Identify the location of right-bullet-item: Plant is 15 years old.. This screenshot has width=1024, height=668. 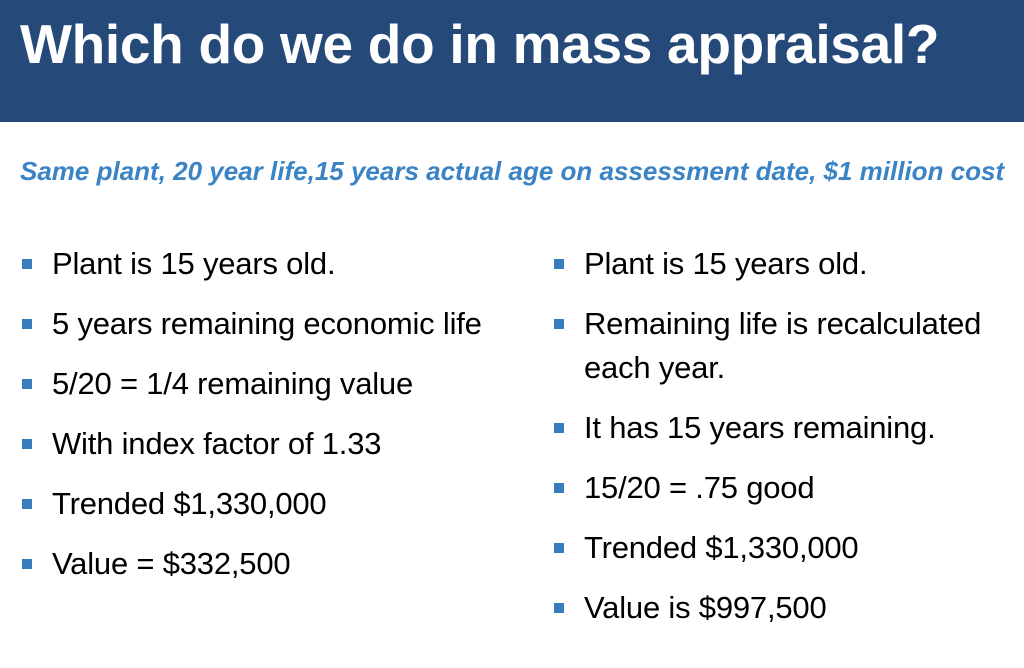
(789, 264).